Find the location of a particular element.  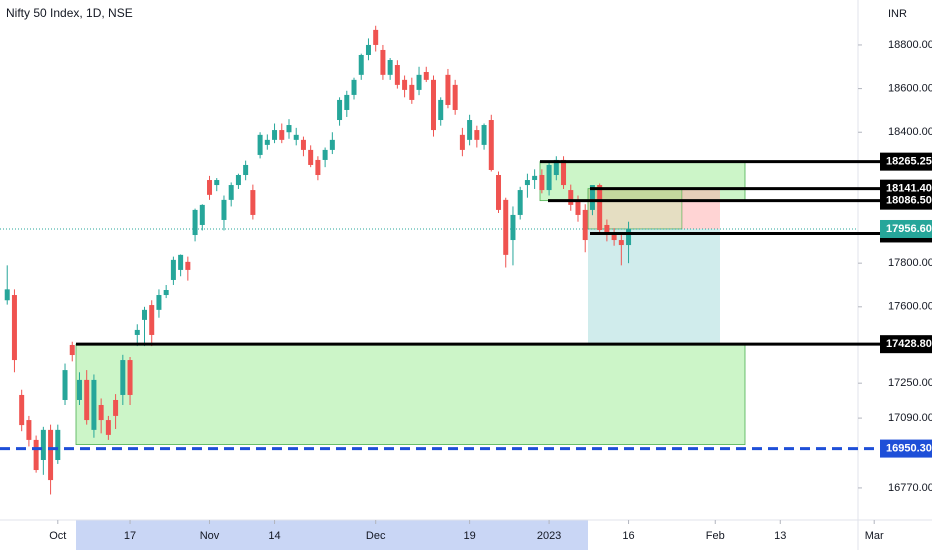

x-tick-label: Mar is located at coordinates (874, 536).